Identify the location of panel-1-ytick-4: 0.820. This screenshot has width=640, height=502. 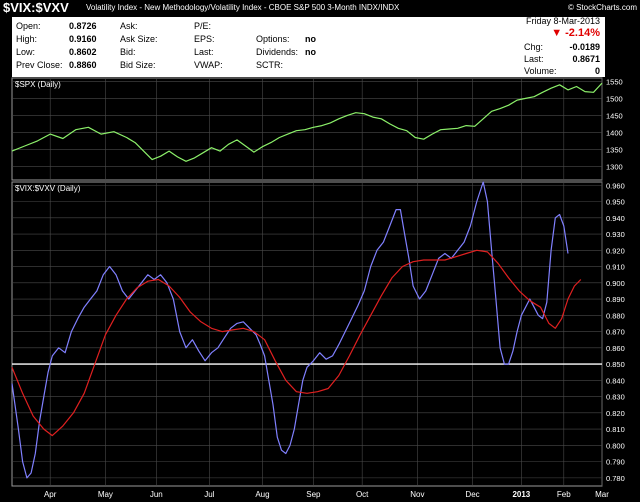
(615, 413).